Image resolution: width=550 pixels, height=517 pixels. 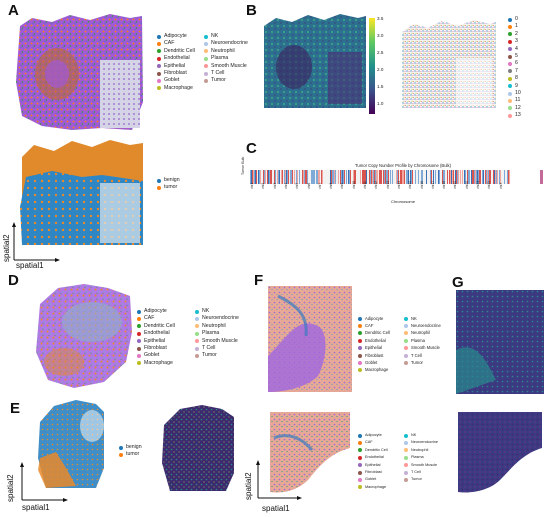 I want to click on chromosome-label: chr19, so click(x=455, y=185).